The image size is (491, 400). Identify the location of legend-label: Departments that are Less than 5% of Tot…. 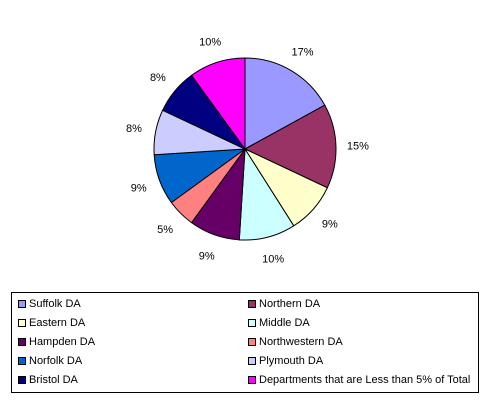
(365, 380).